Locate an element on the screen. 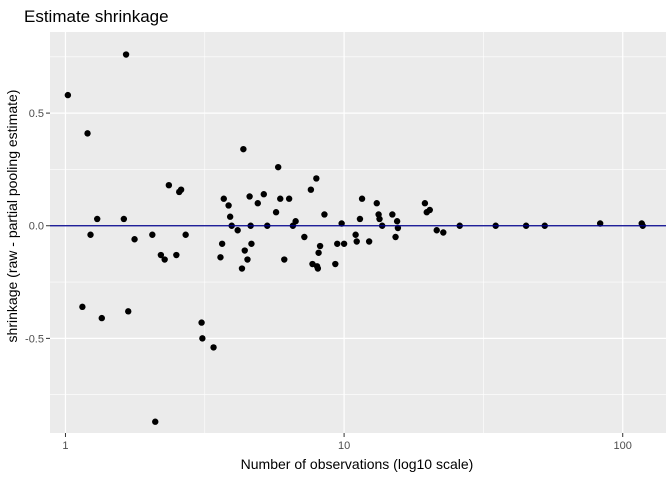  y-tick-label: 0.0 is located at coordinates (36, 227).